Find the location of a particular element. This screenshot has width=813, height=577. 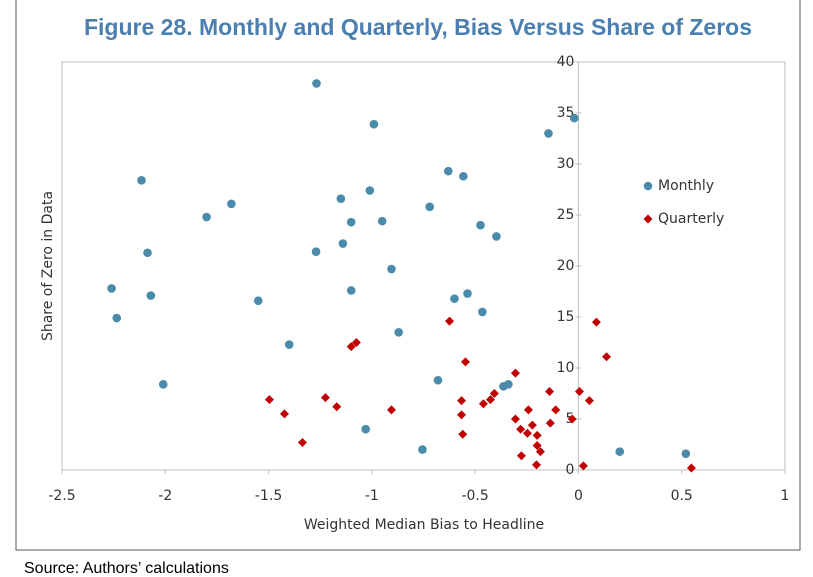

x-tick-label: -1.5 is located at coordinates (268, 496).